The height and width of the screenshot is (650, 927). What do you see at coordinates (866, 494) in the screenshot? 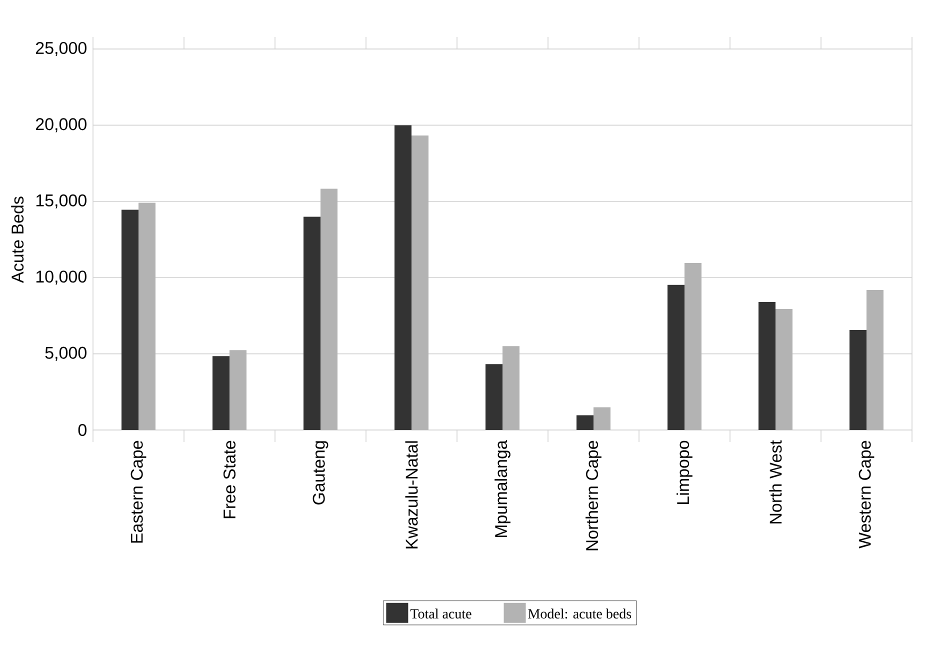
I see `x-tick-label: Western Cape` at bounding box center [866, 494].